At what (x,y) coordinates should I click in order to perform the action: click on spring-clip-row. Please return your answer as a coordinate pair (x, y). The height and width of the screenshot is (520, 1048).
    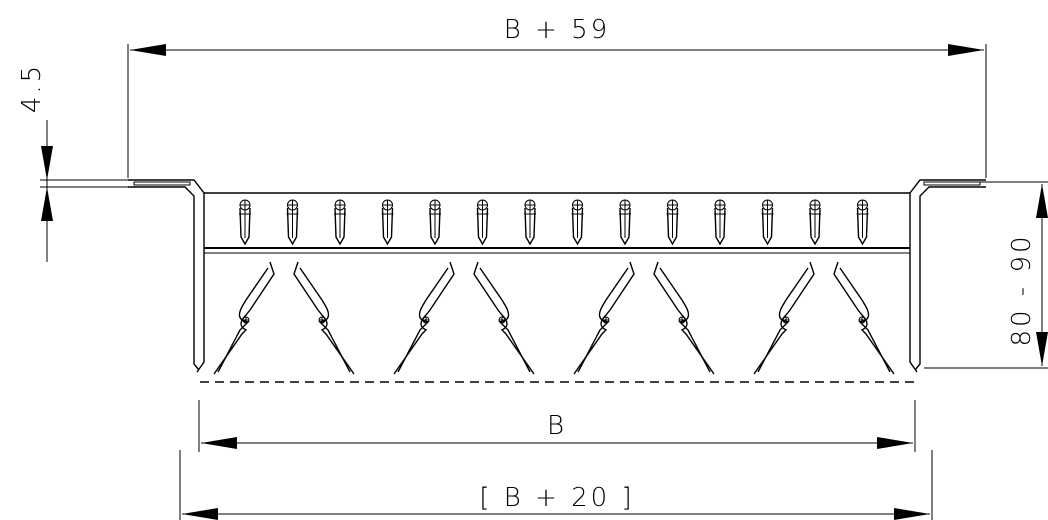
    Looking at the image, I should click on (554, 318).